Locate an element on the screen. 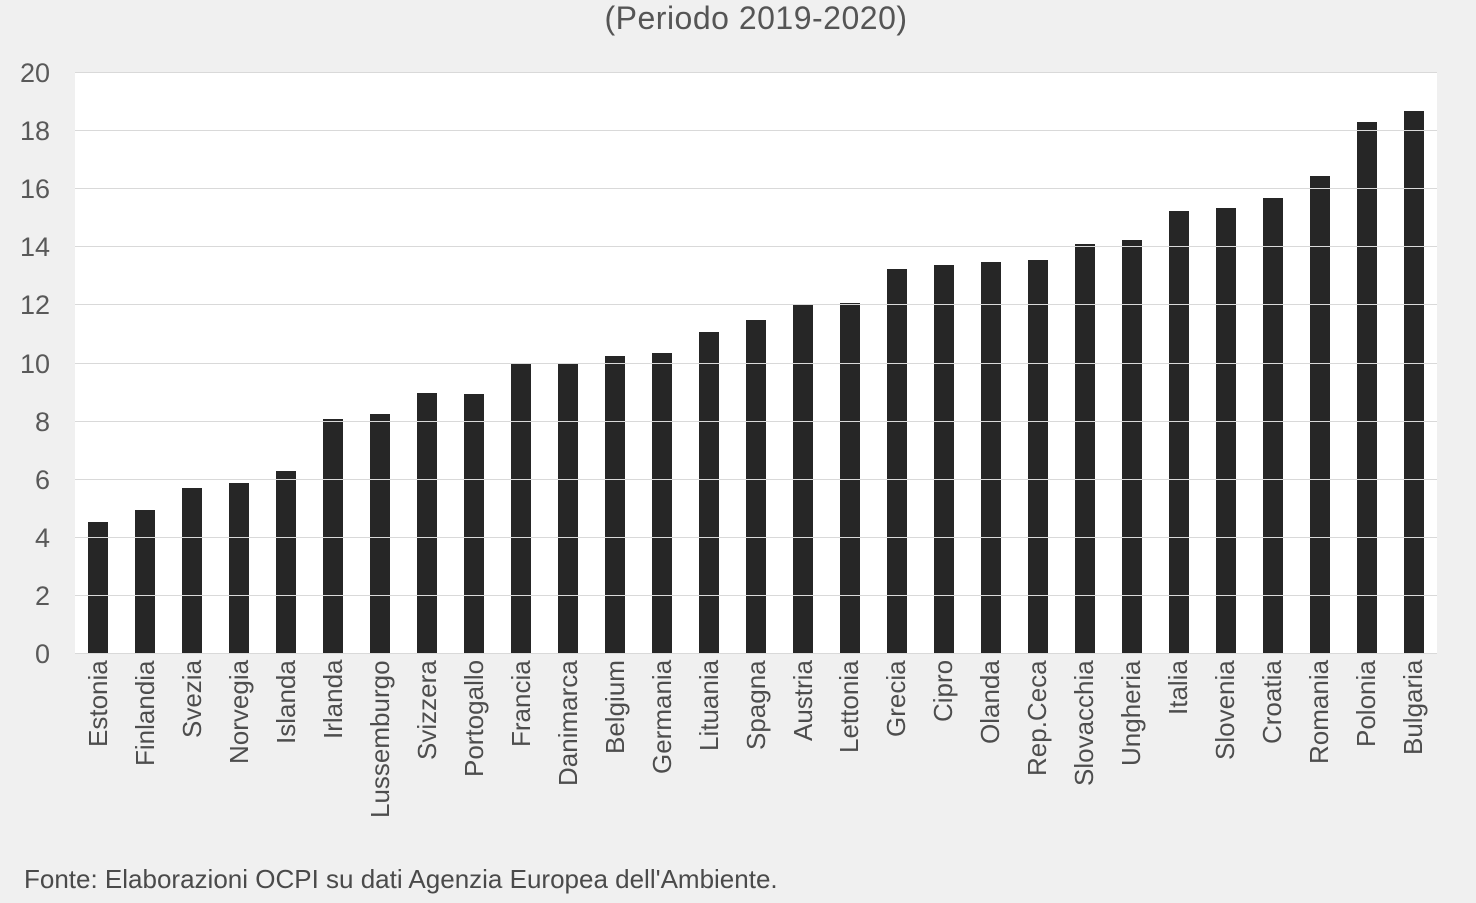 The width and height of the screenshot is (1476, 903). x-category-label: Lussemburgo is located at coordinates (379, 739).